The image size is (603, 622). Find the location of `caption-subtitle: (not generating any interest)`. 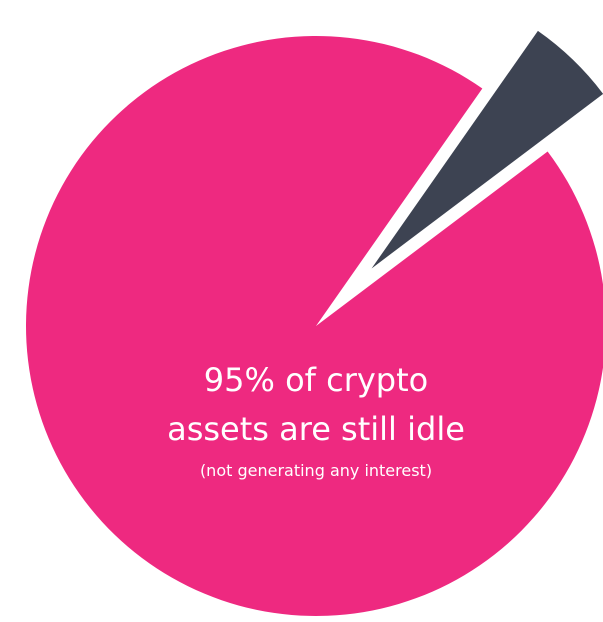

caption-subtitle: (not generating any interest) is located at coordinates (316, 470).